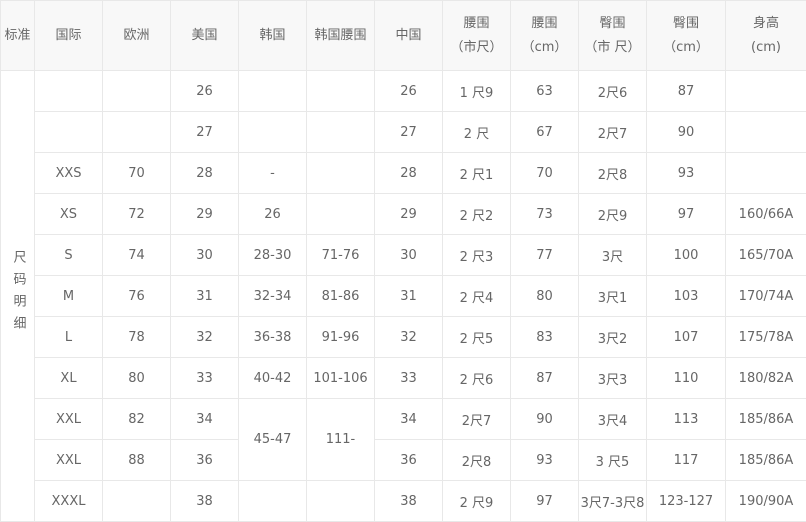  Describe the element at coordinates (205, 132) in the screenshot. I see `cell-us: 27` at that location.